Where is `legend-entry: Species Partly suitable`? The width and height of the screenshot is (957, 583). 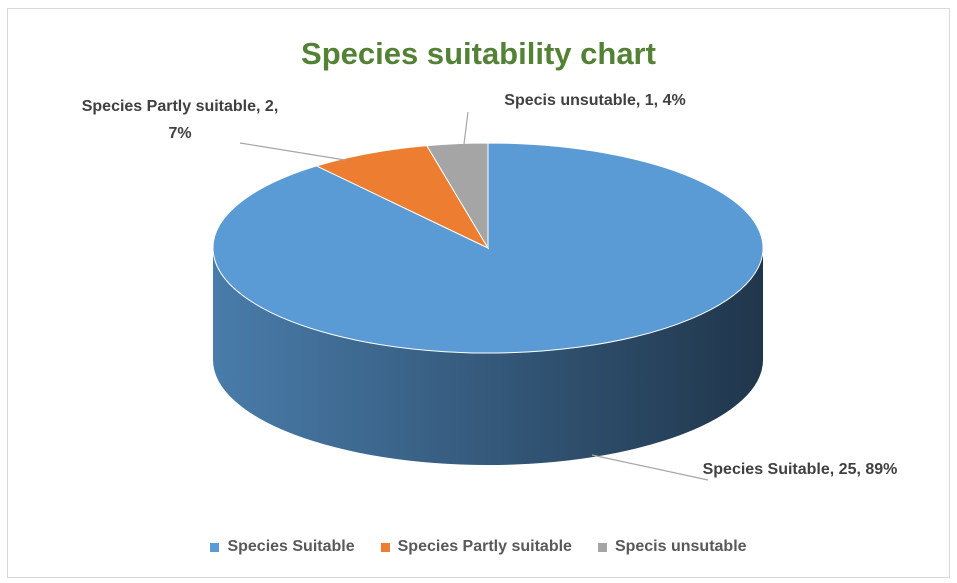
legend-entry: Species Partly suitable is located at coordinates (476, 547).